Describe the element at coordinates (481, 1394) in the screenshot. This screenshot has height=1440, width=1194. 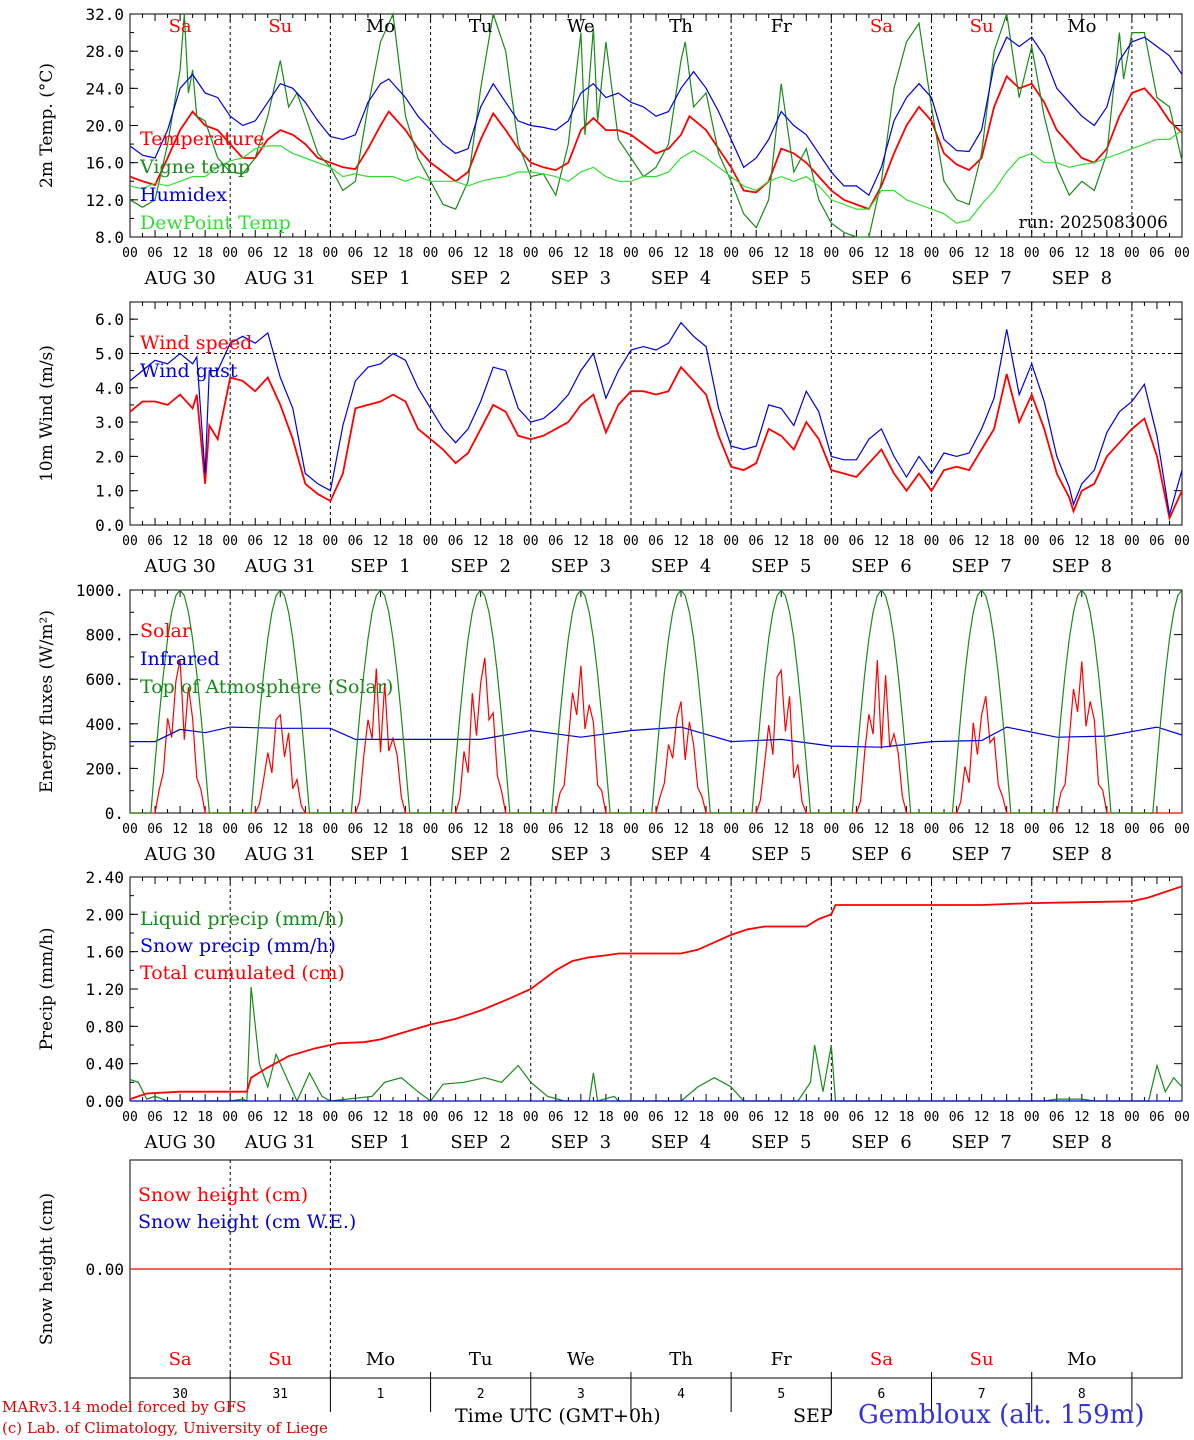
I see `day-number: 2` at that location.